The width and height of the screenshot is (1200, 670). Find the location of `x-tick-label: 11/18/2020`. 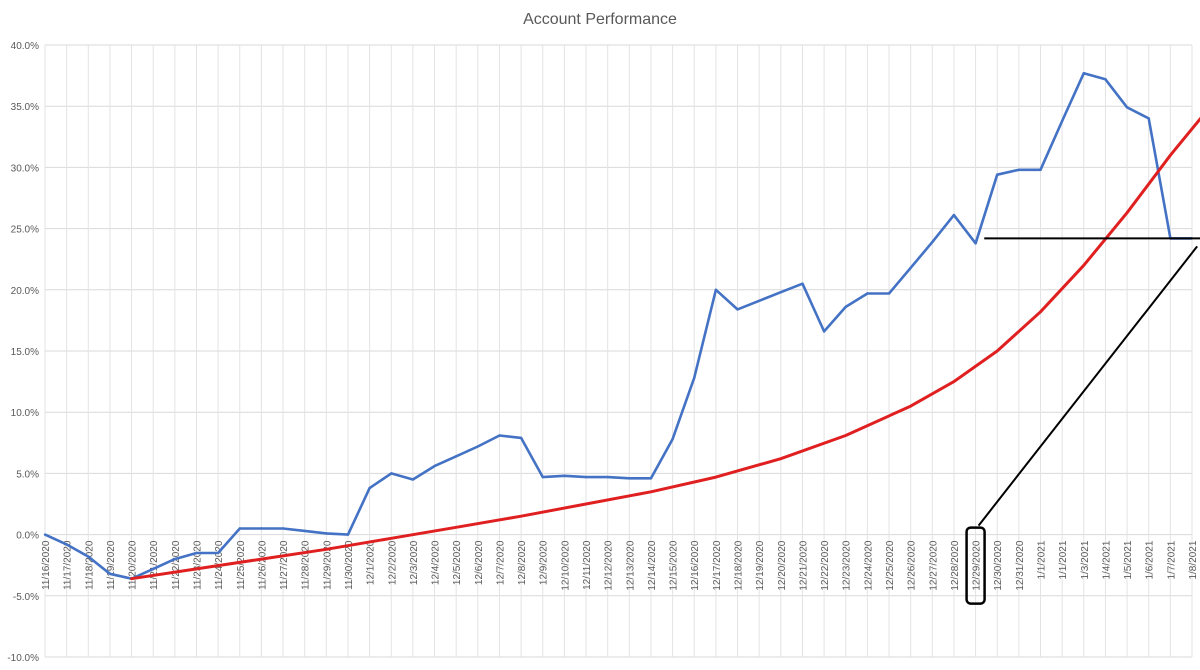

x-tick-label: 11/18/2020 is located at coordinates (89, 565).